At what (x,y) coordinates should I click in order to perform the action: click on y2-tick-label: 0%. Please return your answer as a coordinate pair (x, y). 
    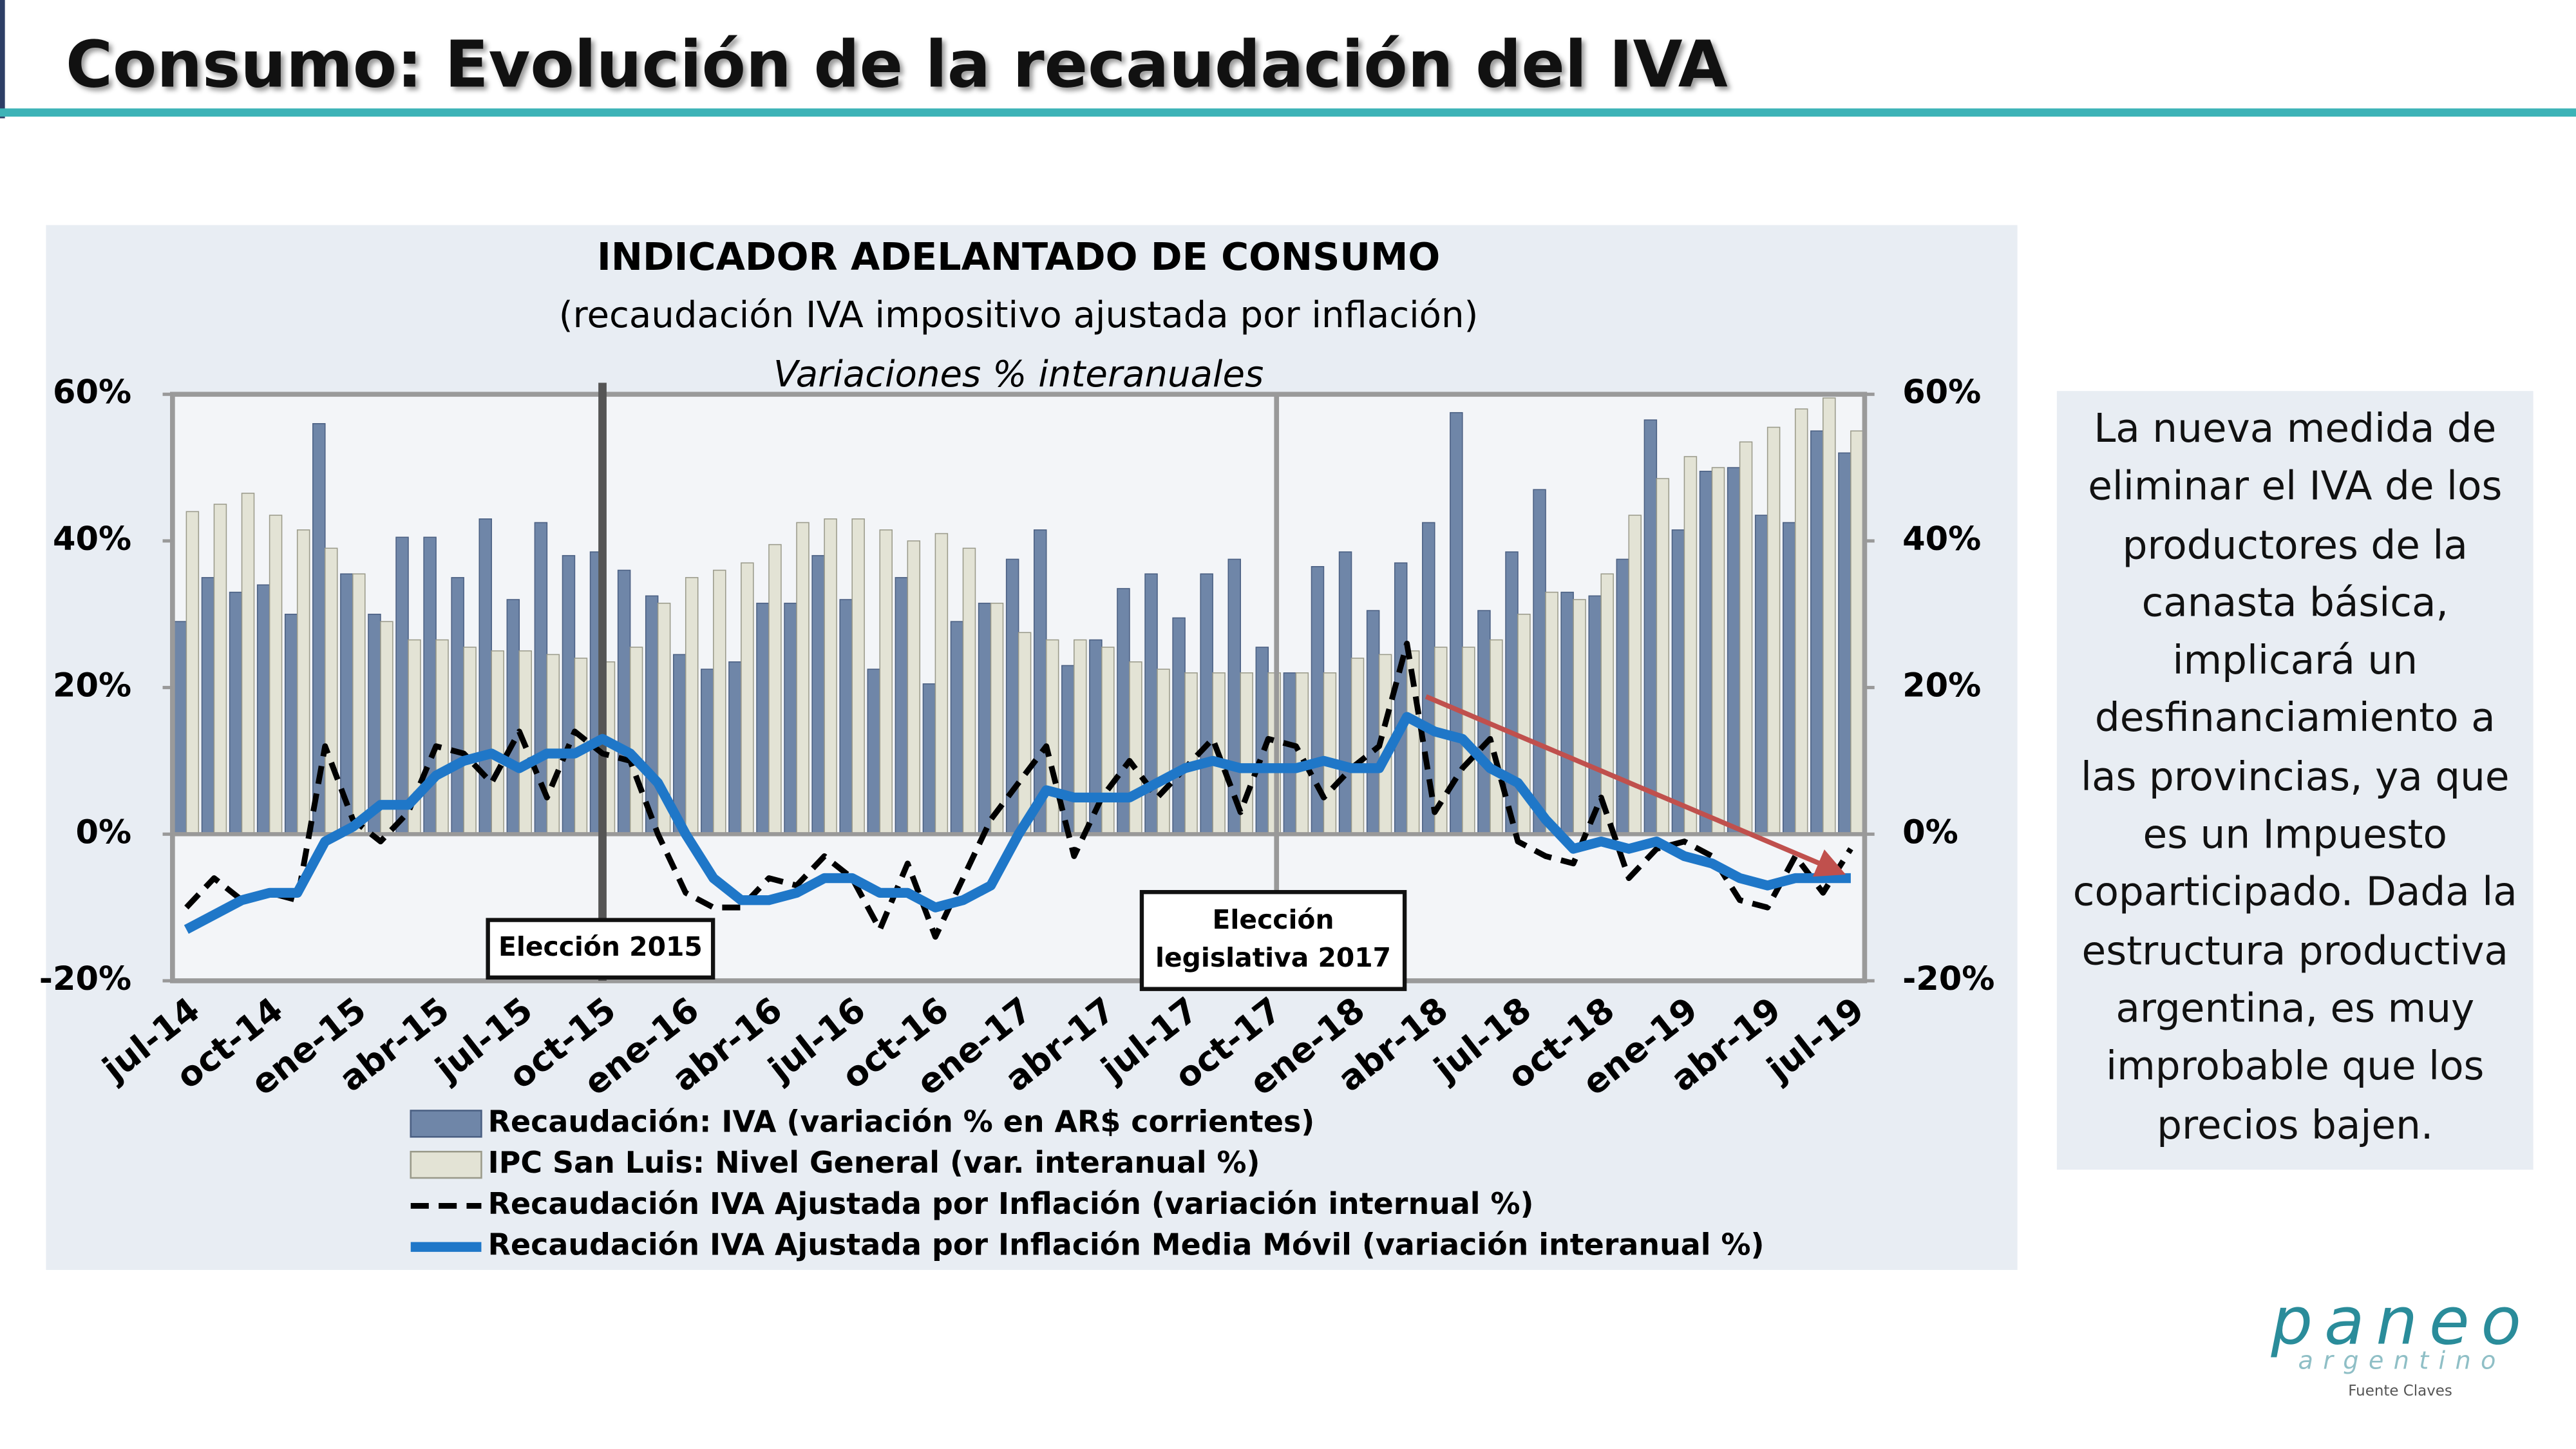
    Looking at the image, I should click on (1930, 832).